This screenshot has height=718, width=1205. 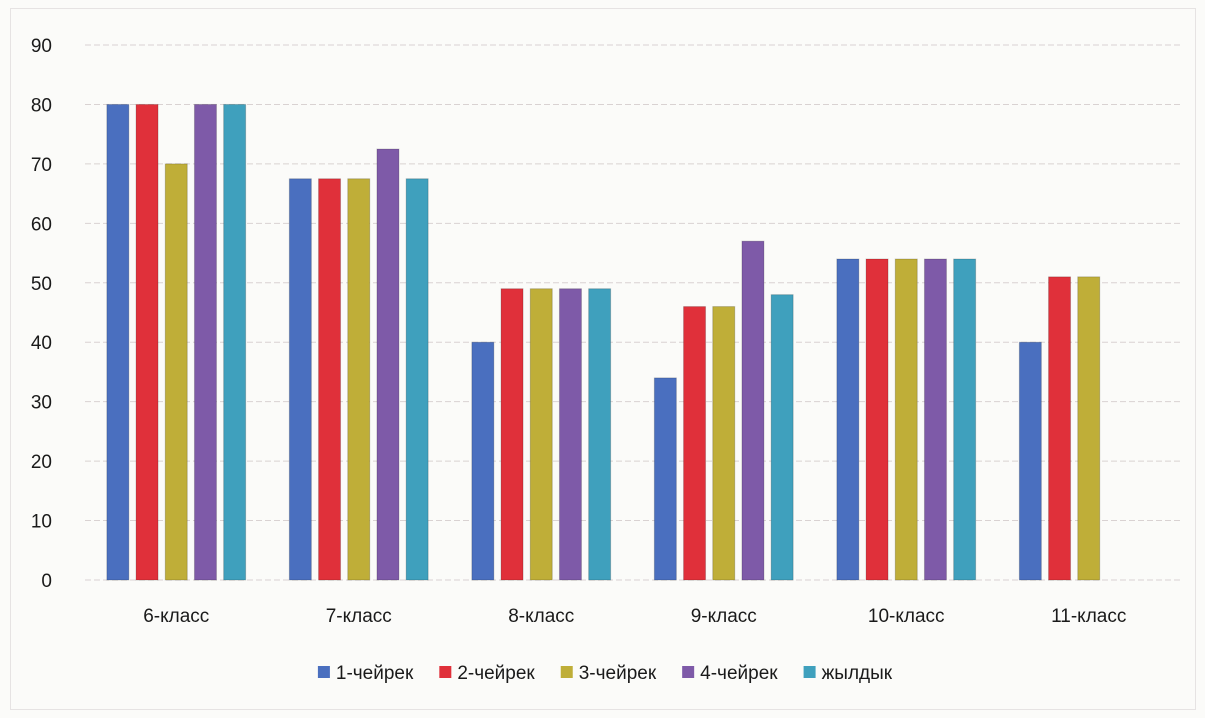 What do you see at coordinates (176, 616) in the screenshot?
I see `x-category-label: 6-класс` at bounding box center [176, 616].